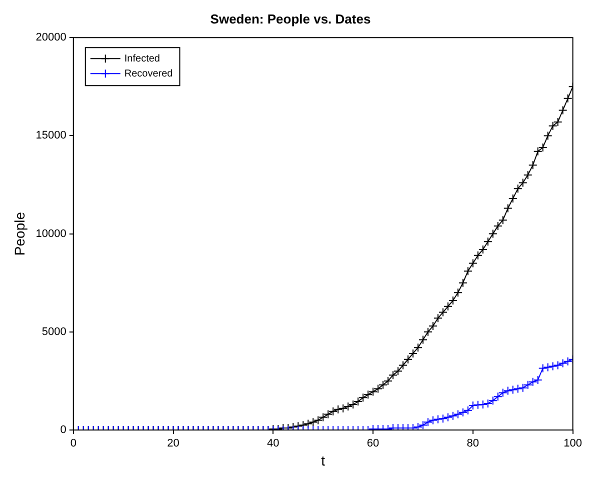  I want to click on y-tick-label: 10000, so click(51, 234).